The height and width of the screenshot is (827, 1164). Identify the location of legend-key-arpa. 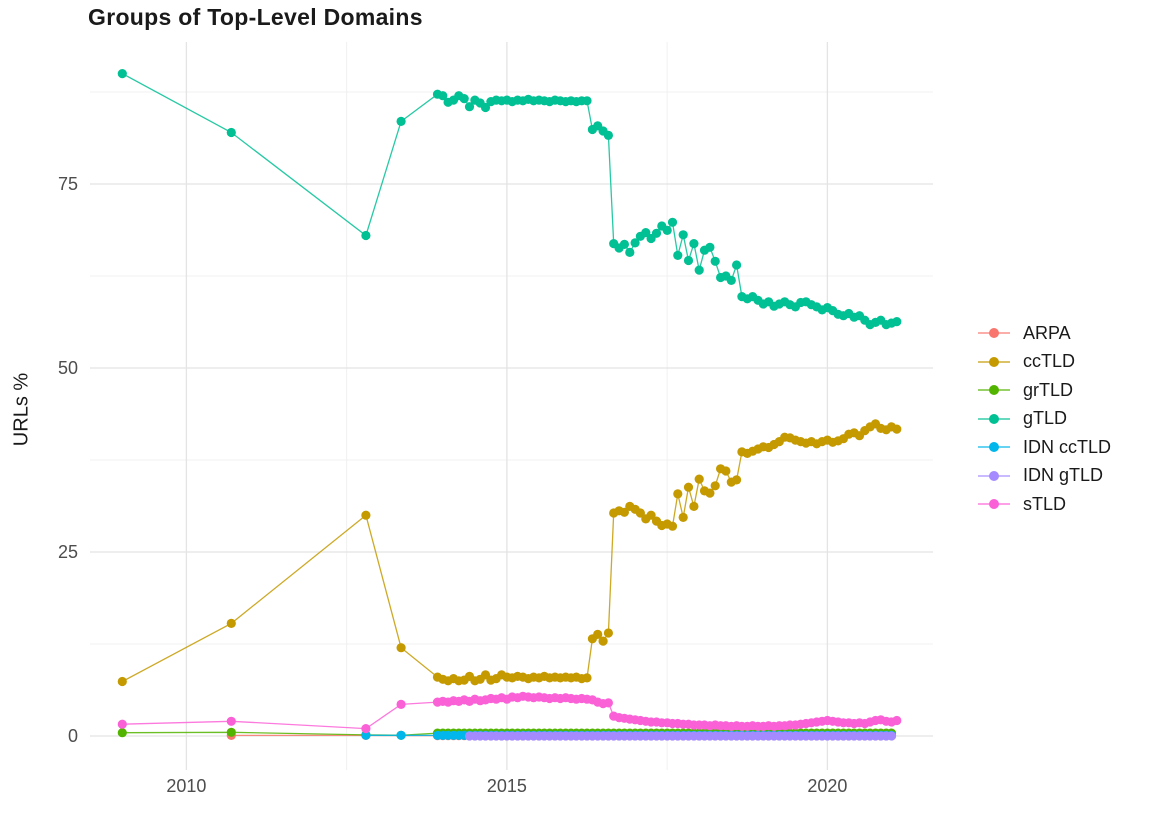
(994, 333).